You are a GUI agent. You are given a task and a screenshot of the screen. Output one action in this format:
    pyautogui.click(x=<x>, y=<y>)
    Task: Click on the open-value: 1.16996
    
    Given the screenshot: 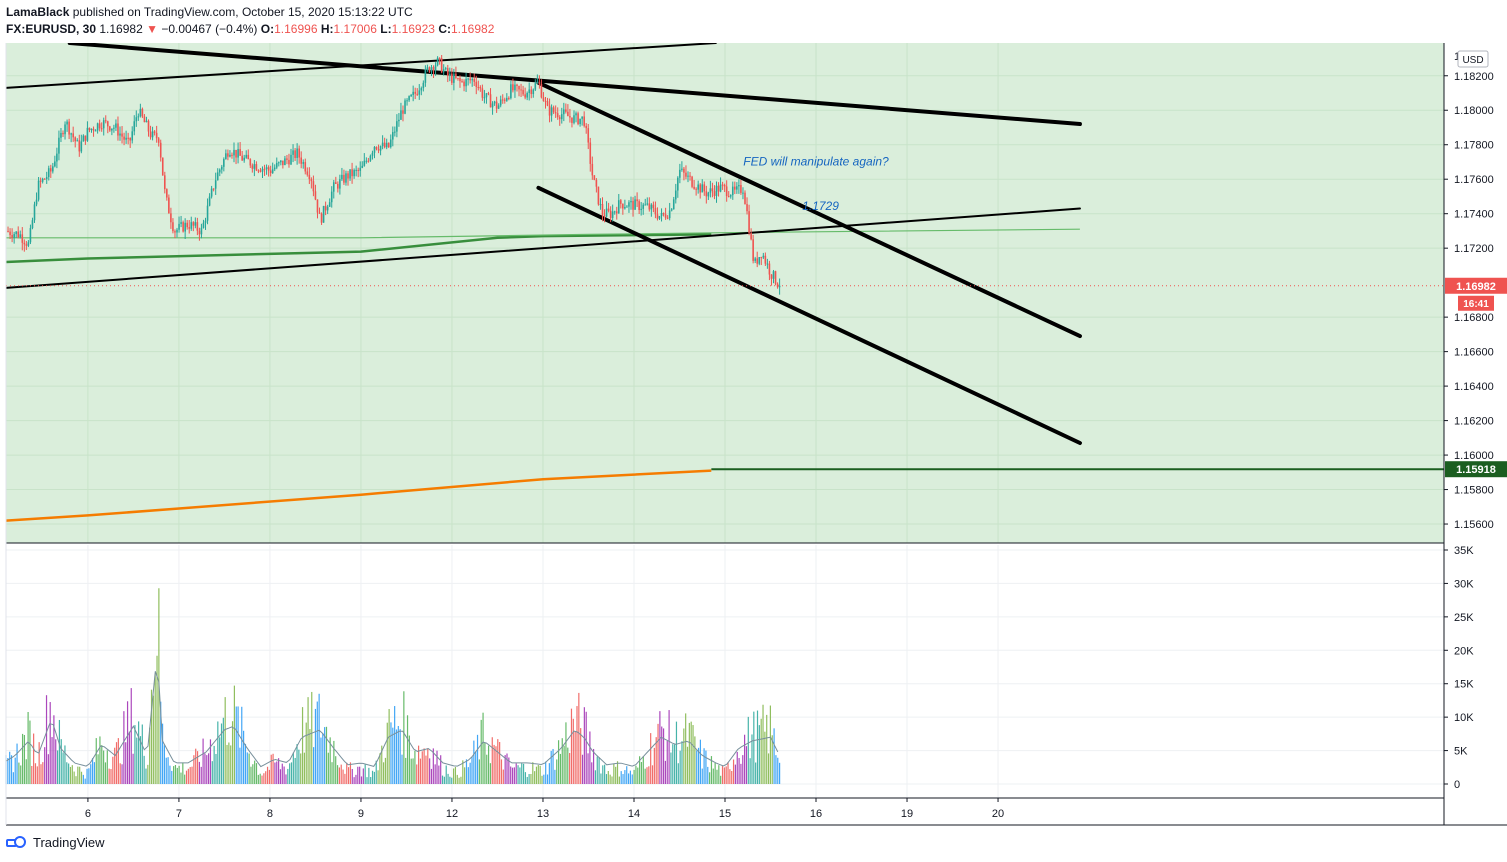 What is the action you would take?
    pyautogui.click(x=296, y=29)
    